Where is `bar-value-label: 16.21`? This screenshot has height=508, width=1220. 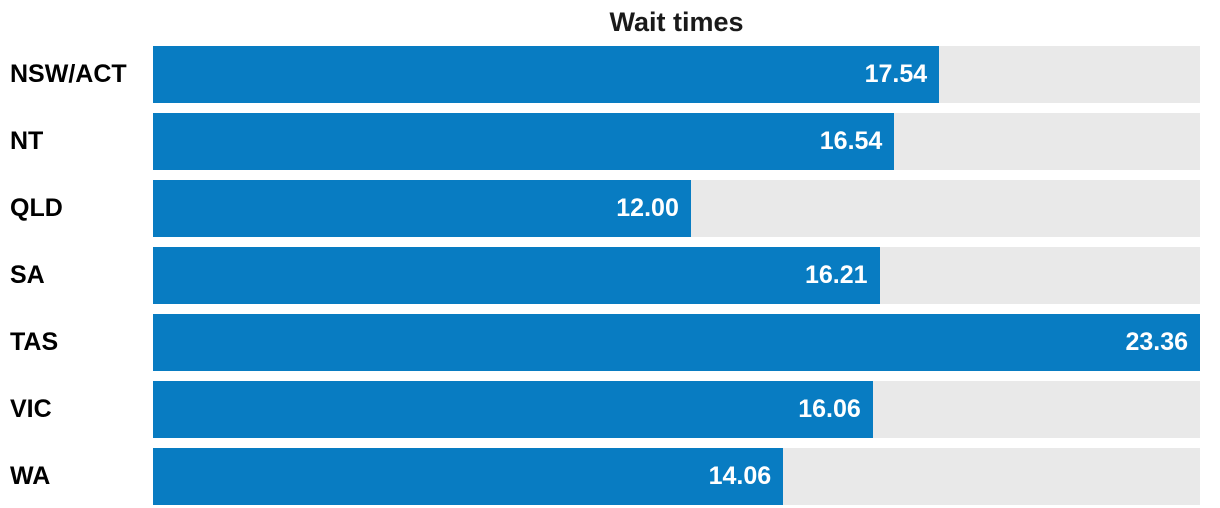
bar-value-label: 16.21 is located at coordinates (836, 275).